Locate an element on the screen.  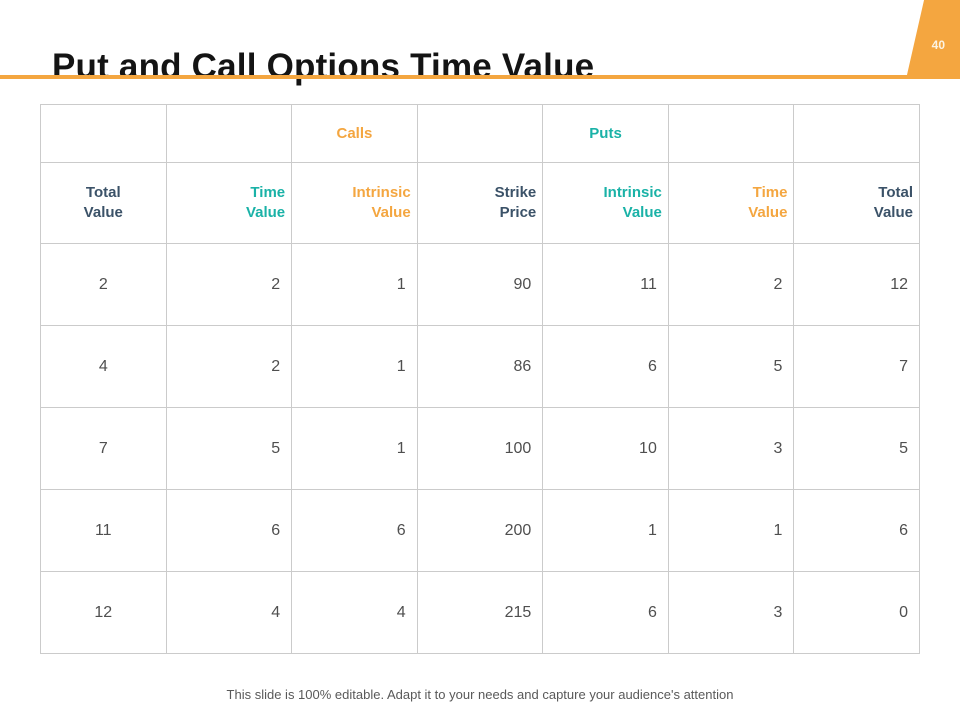
title-underline is located at coordinates (480, 77).